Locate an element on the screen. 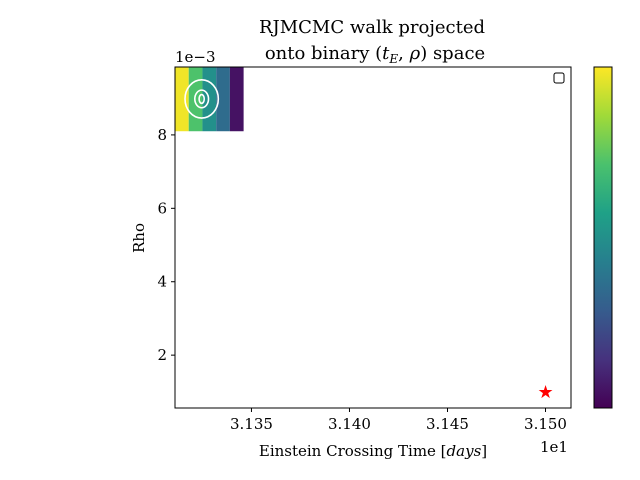 Image resolution: width=640 pixels, height=480 pixels. contour-line is located at coordinates (202, 99).